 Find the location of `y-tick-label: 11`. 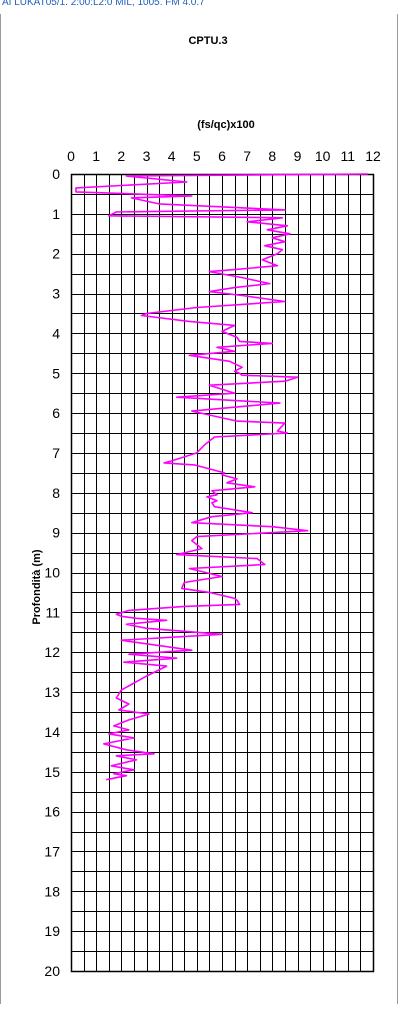

y-tick-label: 11 is located at coordinates (52, 612).